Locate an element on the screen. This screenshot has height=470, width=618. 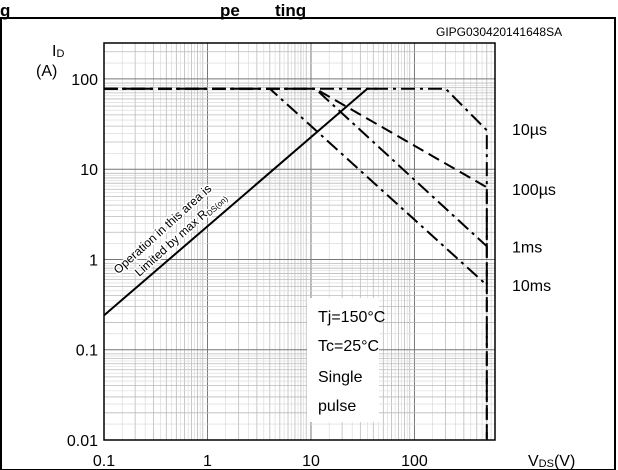
condition-tj: Tj=150°C is located at coordinates (351, 317).